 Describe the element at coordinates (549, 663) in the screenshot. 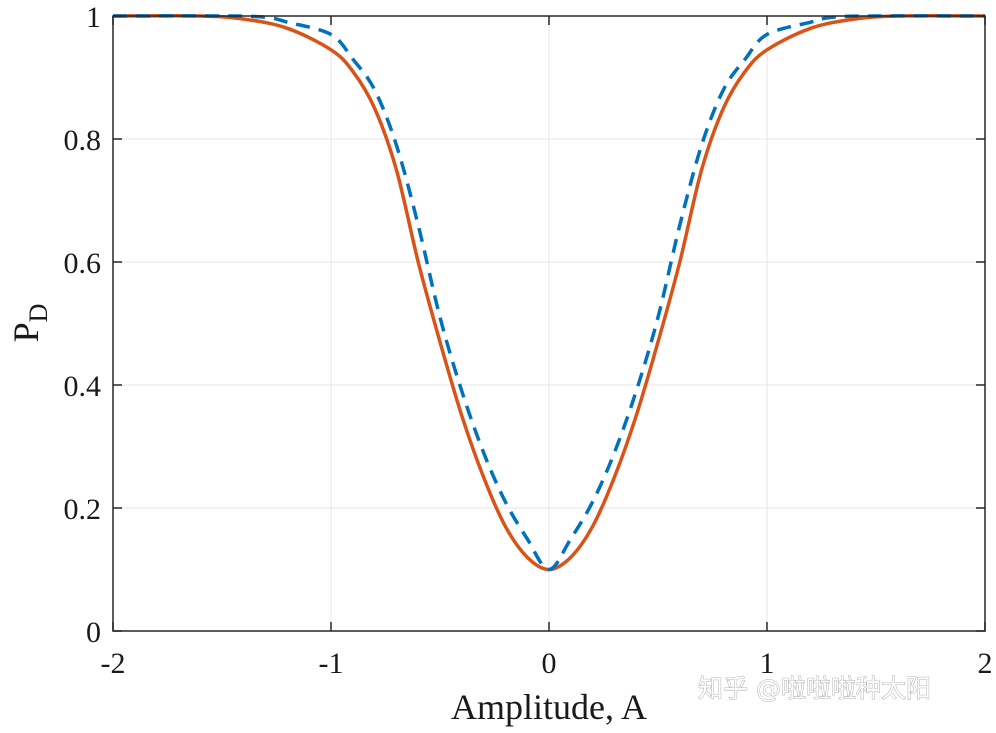

I see `x-tick-label: 0` at that location.